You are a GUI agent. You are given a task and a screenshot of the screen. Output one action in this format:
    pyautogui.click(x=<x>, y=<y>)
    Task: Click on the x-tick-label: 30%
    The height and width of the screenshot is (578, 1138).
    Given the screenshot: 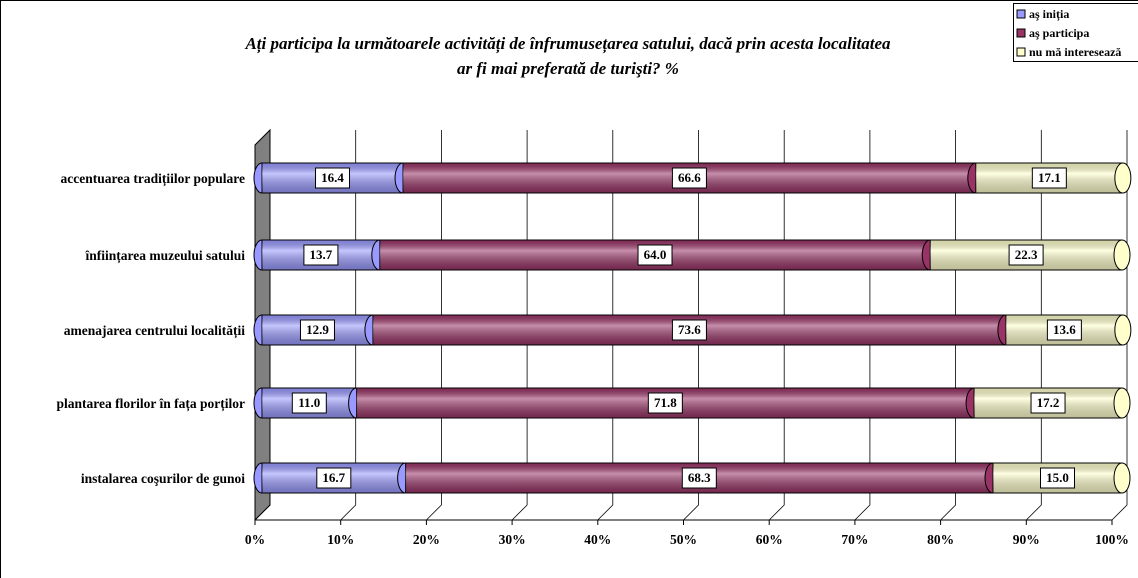 What is the action you would take?
    pyautogui.click(x=512, y=539)
    